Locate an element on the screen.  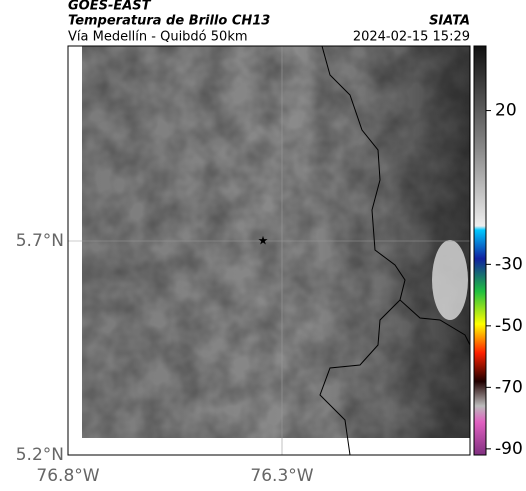
bright-cloud is located at coordinates (450, 280).